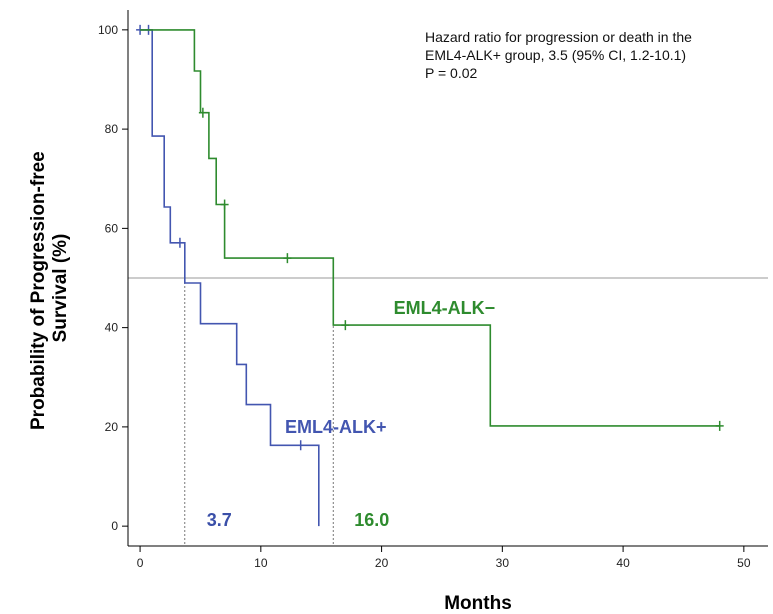  I want to click on median-value-label: 16.0, so click(371, 520).